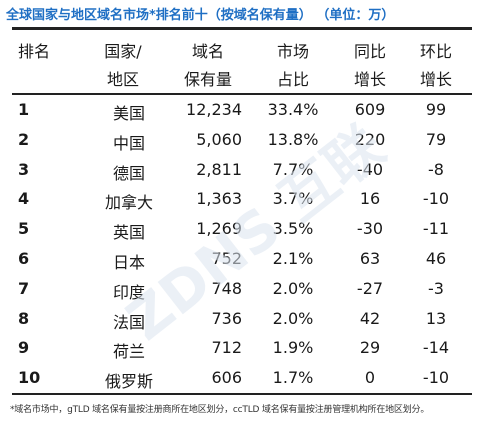 This screenshot has width=482, height=431. Describe the element at coordinates (29, 378) in the screenshot. I see `cell-rank: 10` at that location.